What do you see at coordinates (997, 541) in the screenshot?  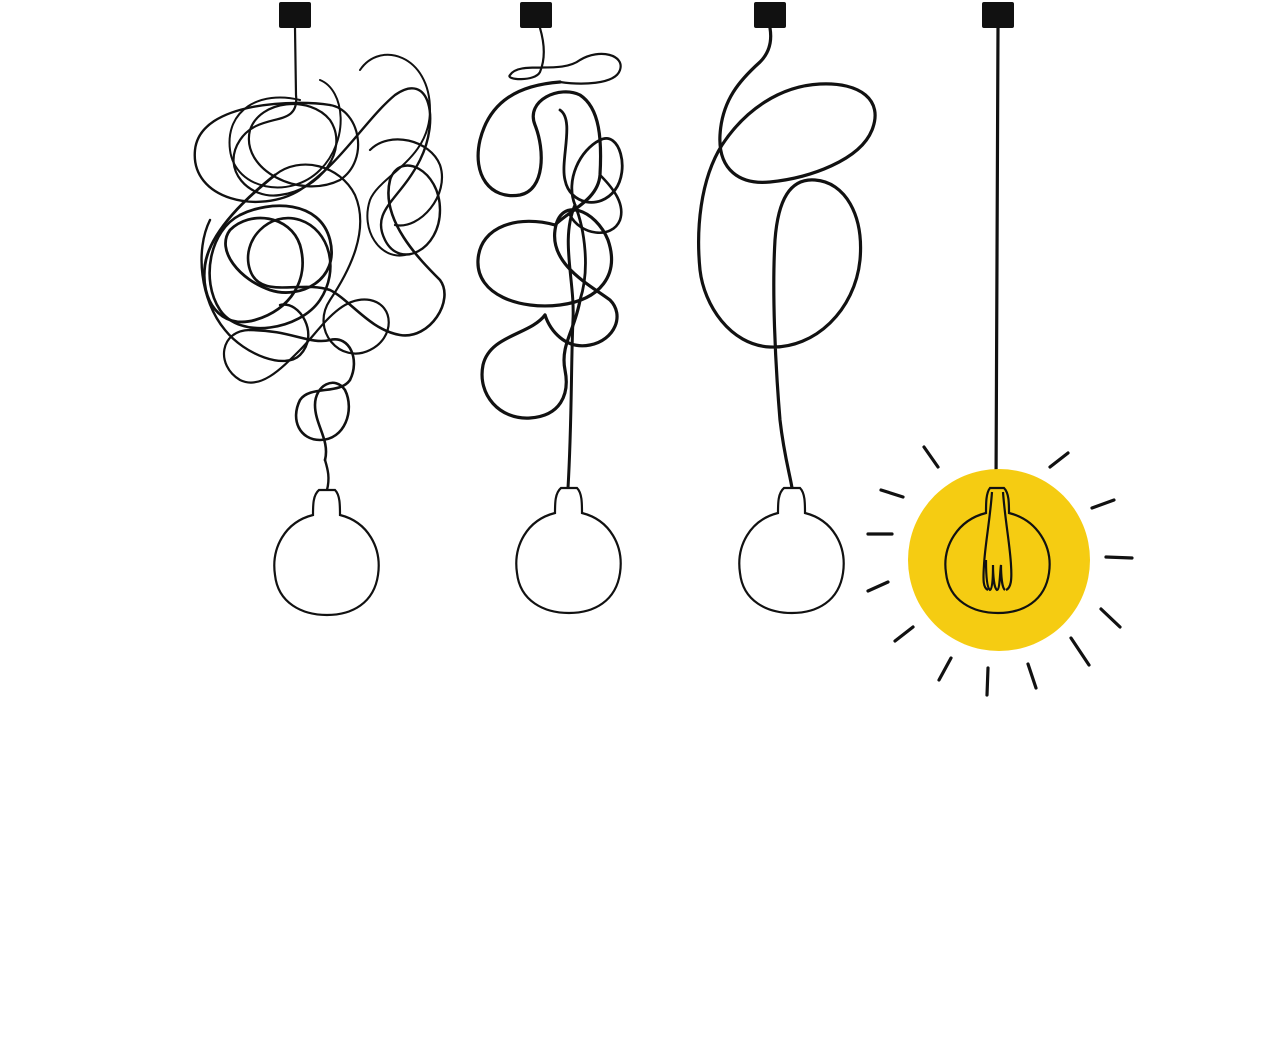 I see `filament` at bounding box center [997, 541].